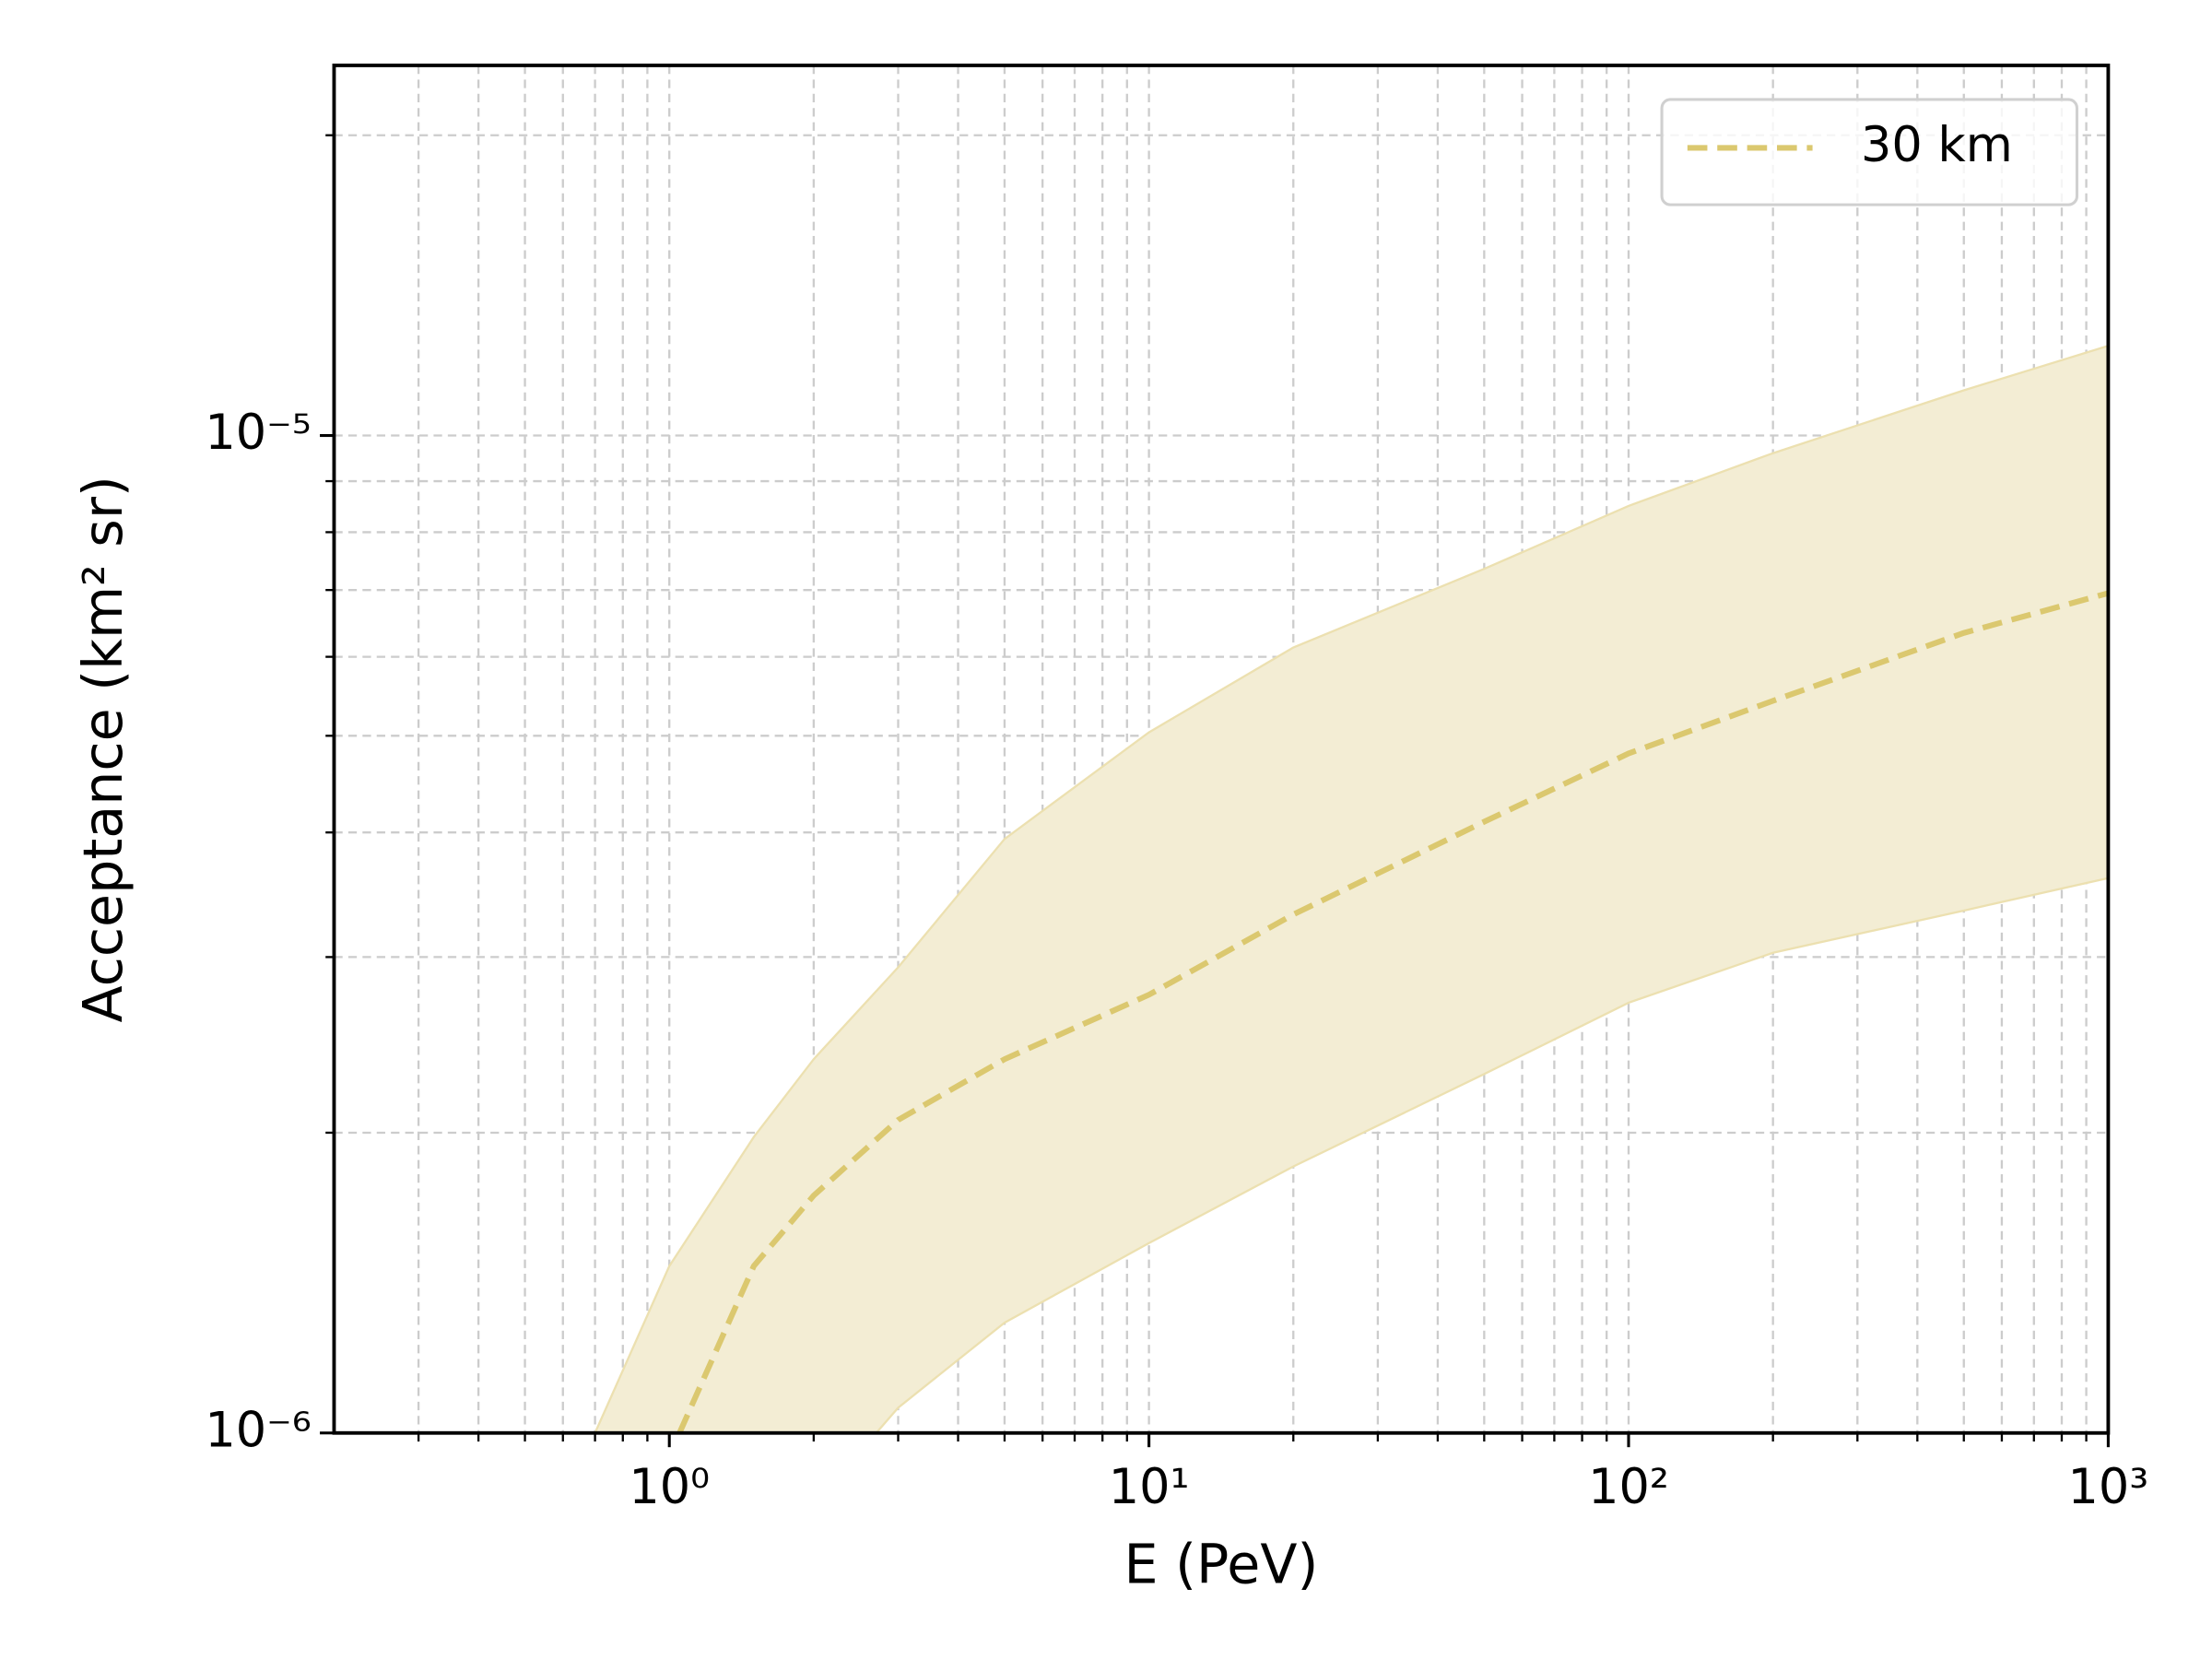 The width and height of the screenshot is (2212, 1659). I want to click on y-axis-label: Acceptance (km² sr), so click(103, 749).